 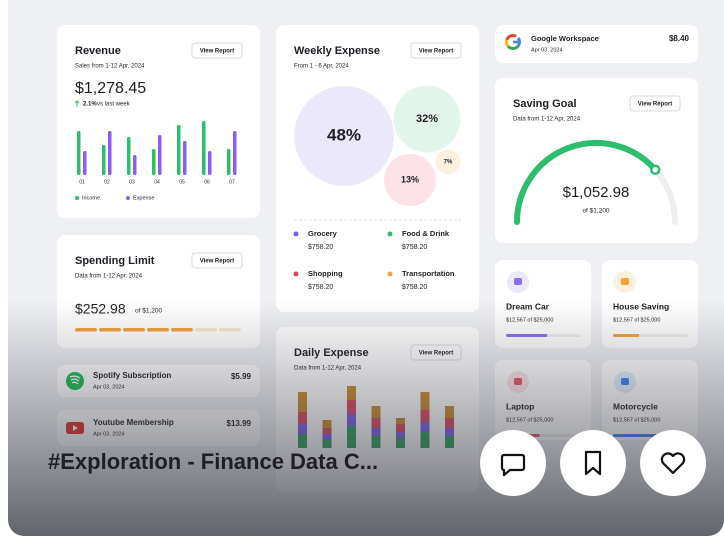 I want to click on bubble-label: 48%, so click(x=344, y=134).